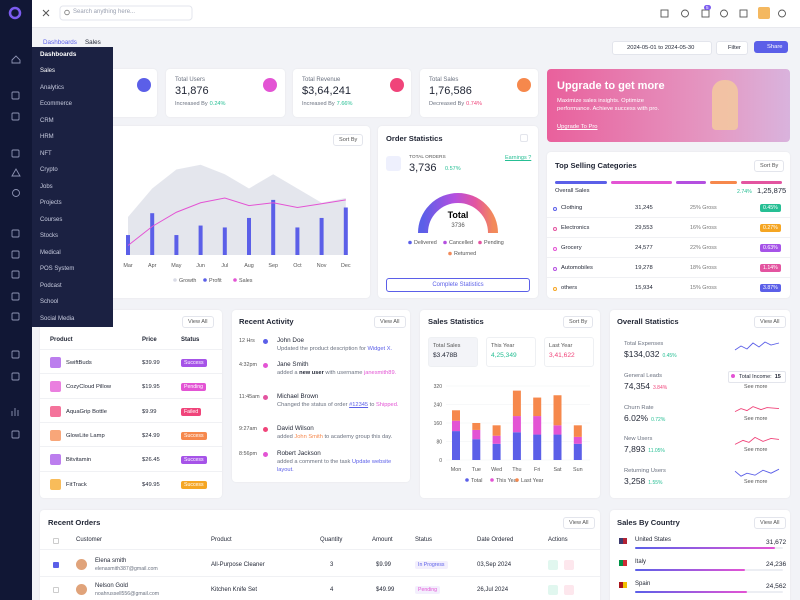  Describe the element at coordinates (85, 435) in the screenshot. I see `product-name: GlowLite Lamp` at that location.